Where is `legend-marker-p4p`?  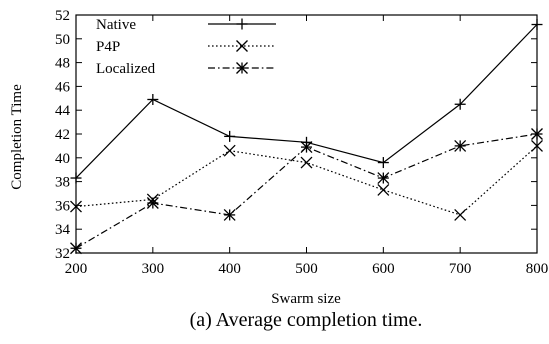
legend-marker-p4p is located at coordinates (242, 46).